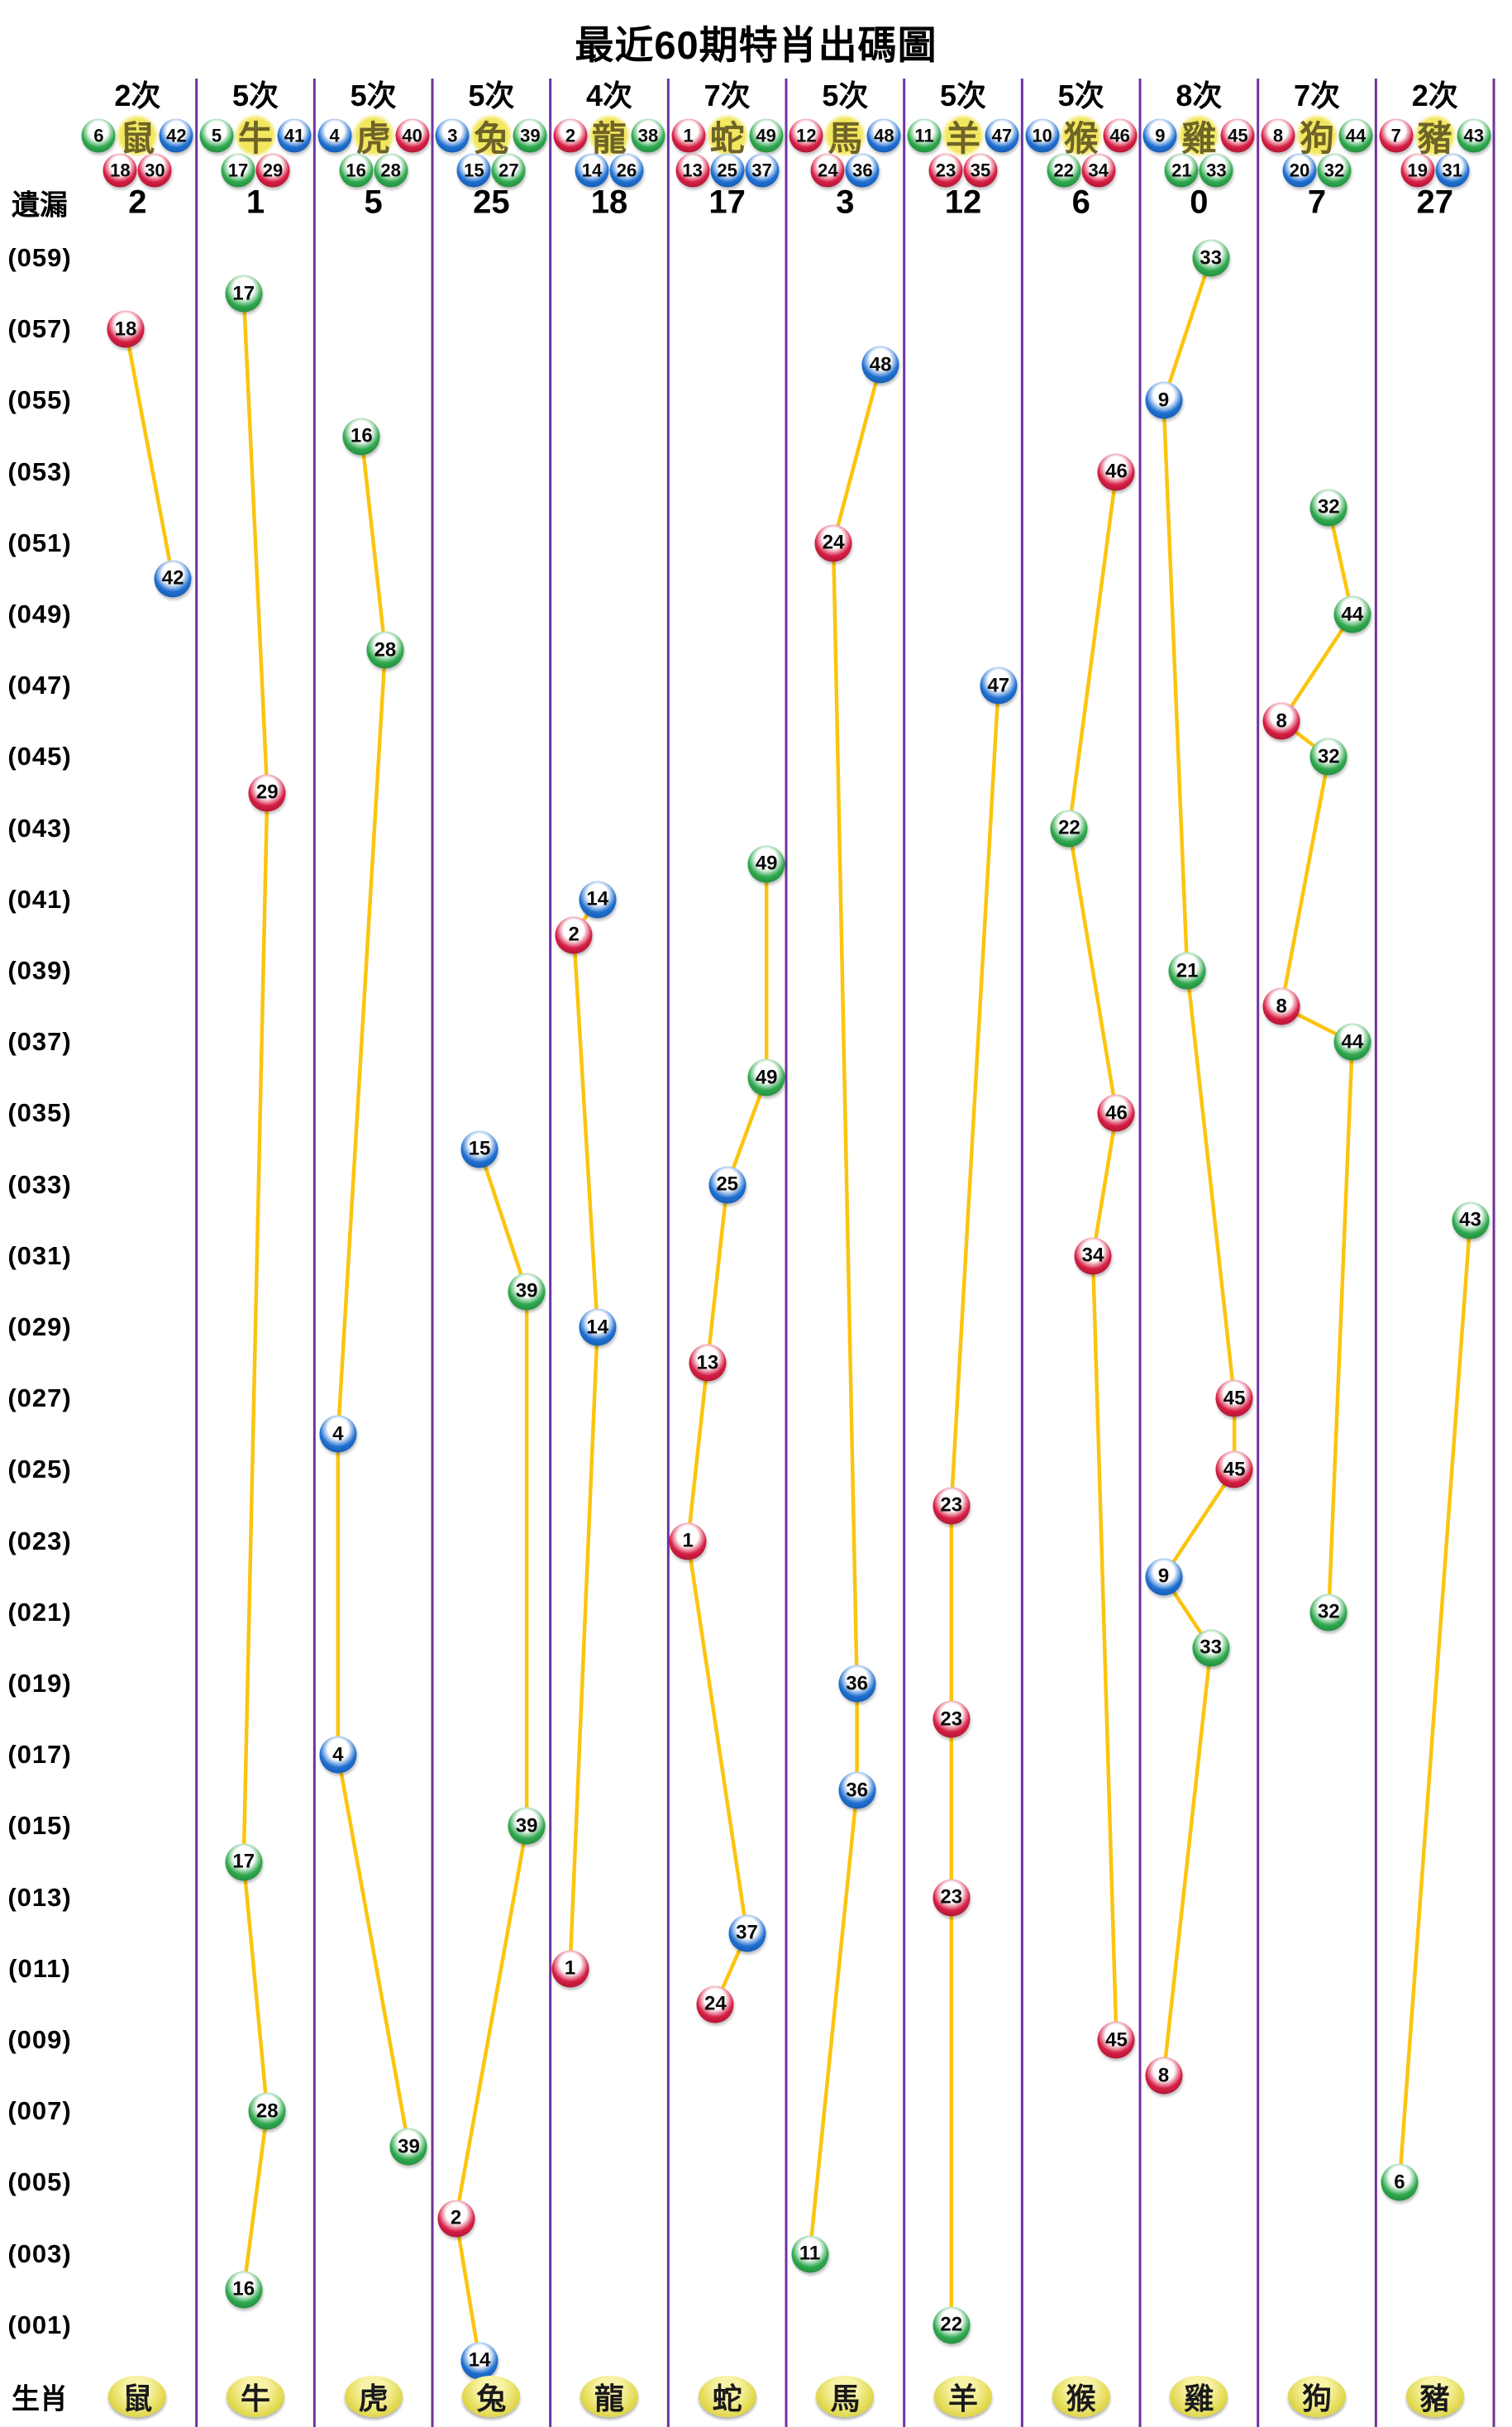 This screenshot has height=2427, width=1512. What do you see at coordinates (727, 136) in the screenshot?
I see `header-zodiac-char: 蛇` at bounding box center [727, 136].